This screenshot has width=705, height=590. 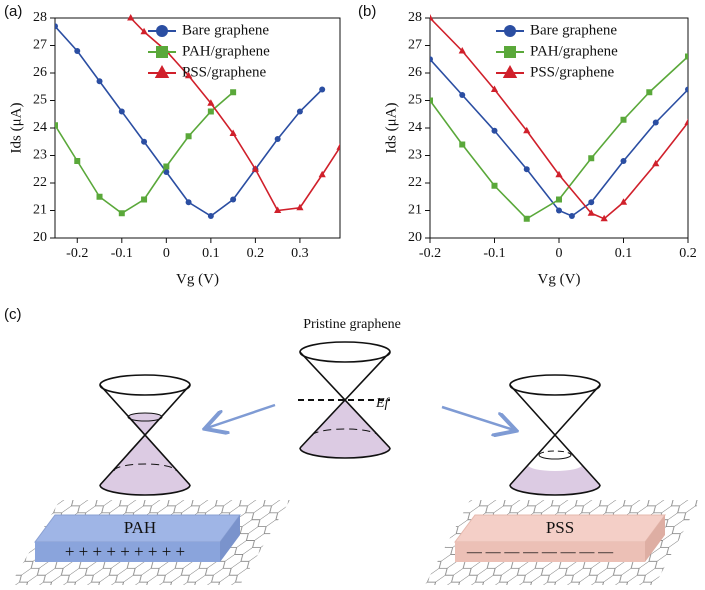 What do you see at coordinates (572, 72) in the screenshot?
I see `legend-label: PSS/graphene` at bounding box center [572, 72].